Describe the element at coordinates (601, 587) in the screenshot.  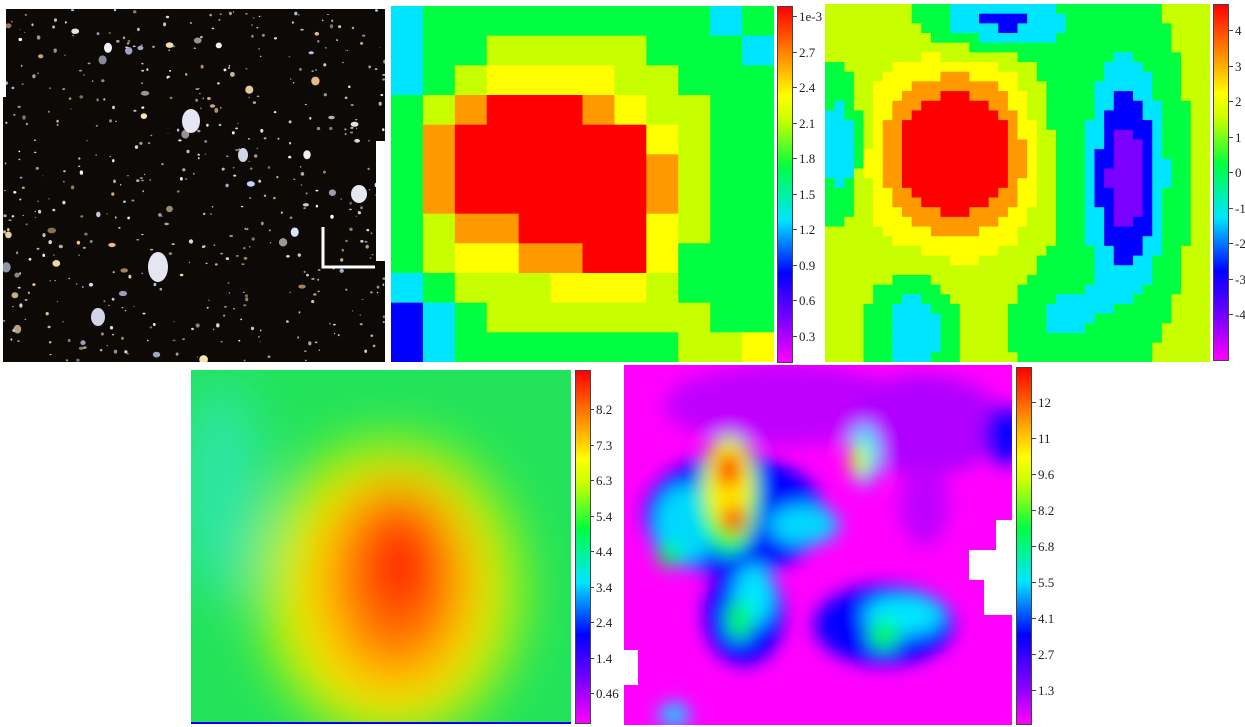
I see `colorbar-tick-label: 3.4` at that location.